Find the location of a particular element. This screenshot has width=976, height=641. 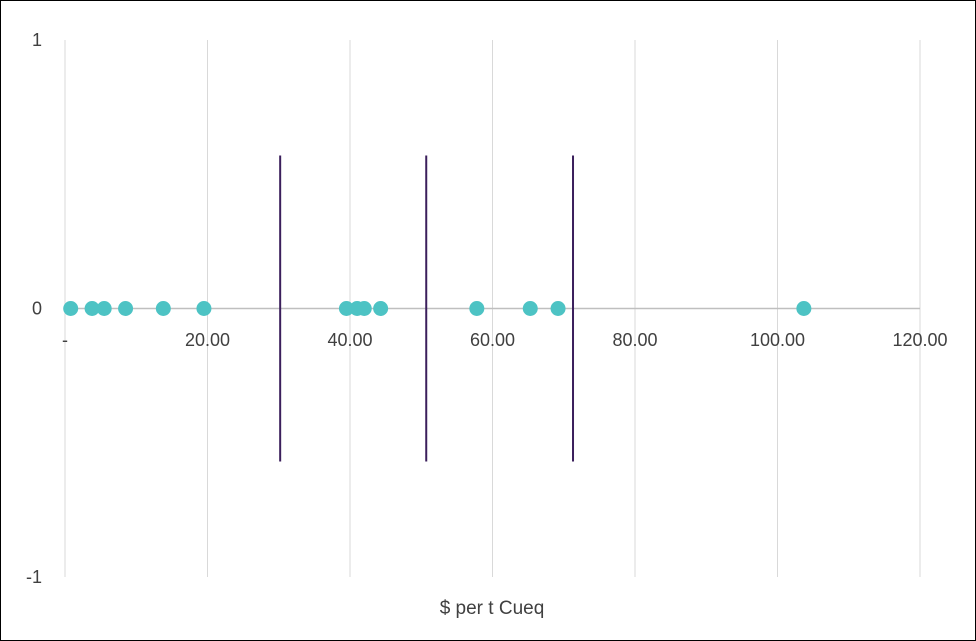

y-tick-label-2: -1 is located at coordinates (34, 577).